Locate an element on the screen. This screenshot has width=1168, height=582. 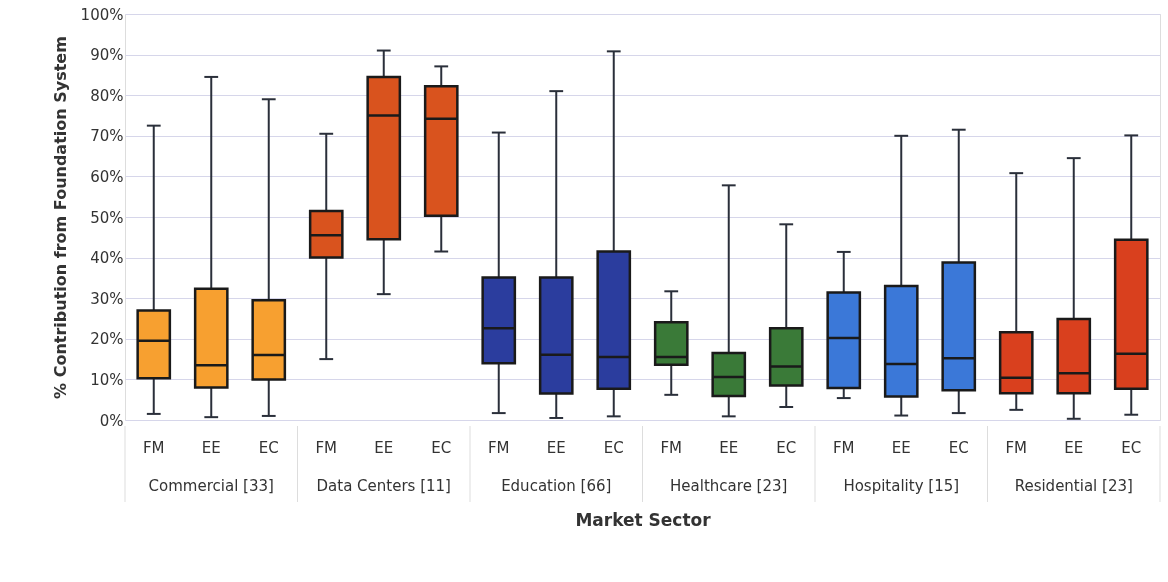
y-tick-label: 50% is located at coordinates (107, 217).